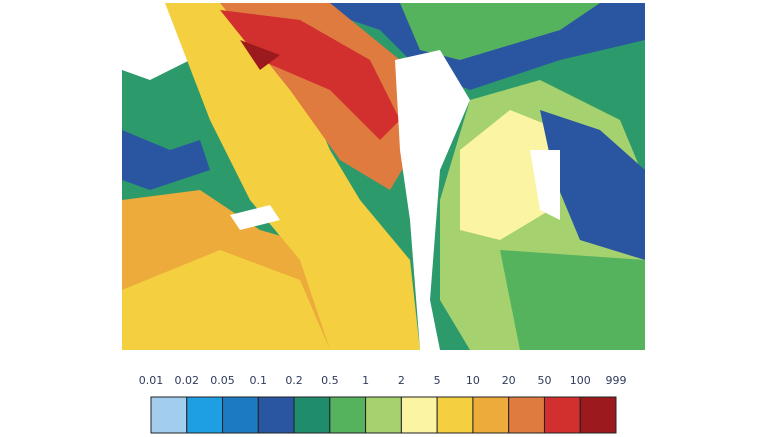 The width and height of the screenshot is (760, 437). What do you see at coordinates (365, 380) in the screenshot?
I see `colorbar-label: 1` at bounding box center [365, 380].